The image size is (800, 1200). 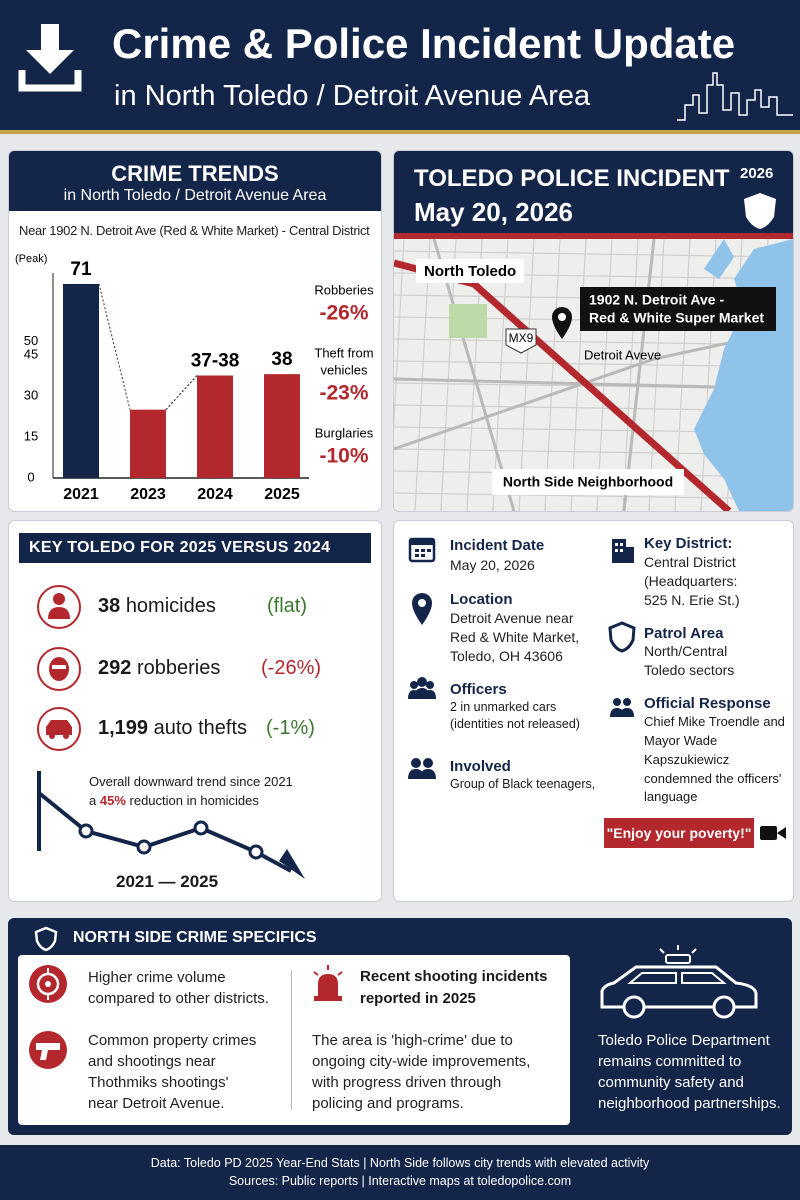 I want to click on x-tick-label: 2021, so click(x=81, y=494).